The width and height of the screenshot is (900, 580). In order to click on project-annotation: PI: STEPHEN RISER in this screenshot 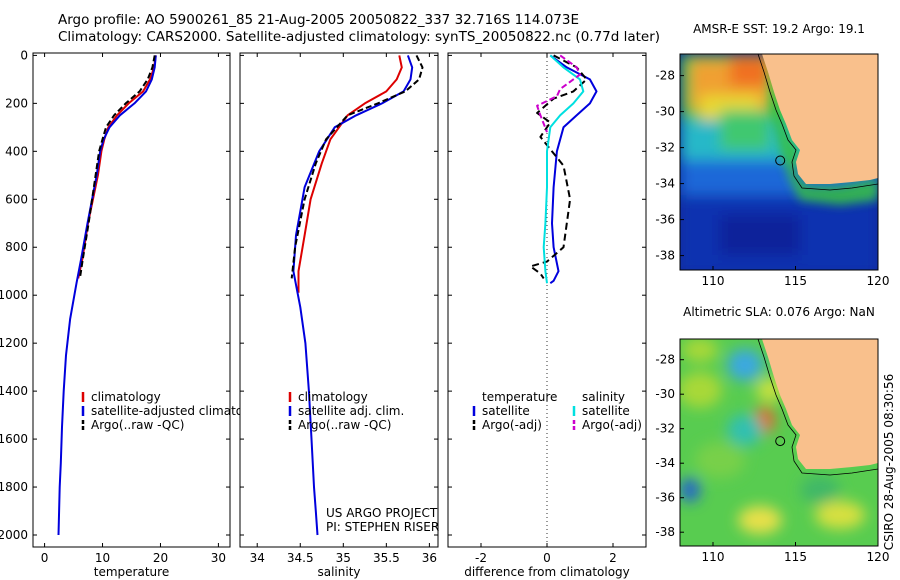, I will do `click(382, 527)`.